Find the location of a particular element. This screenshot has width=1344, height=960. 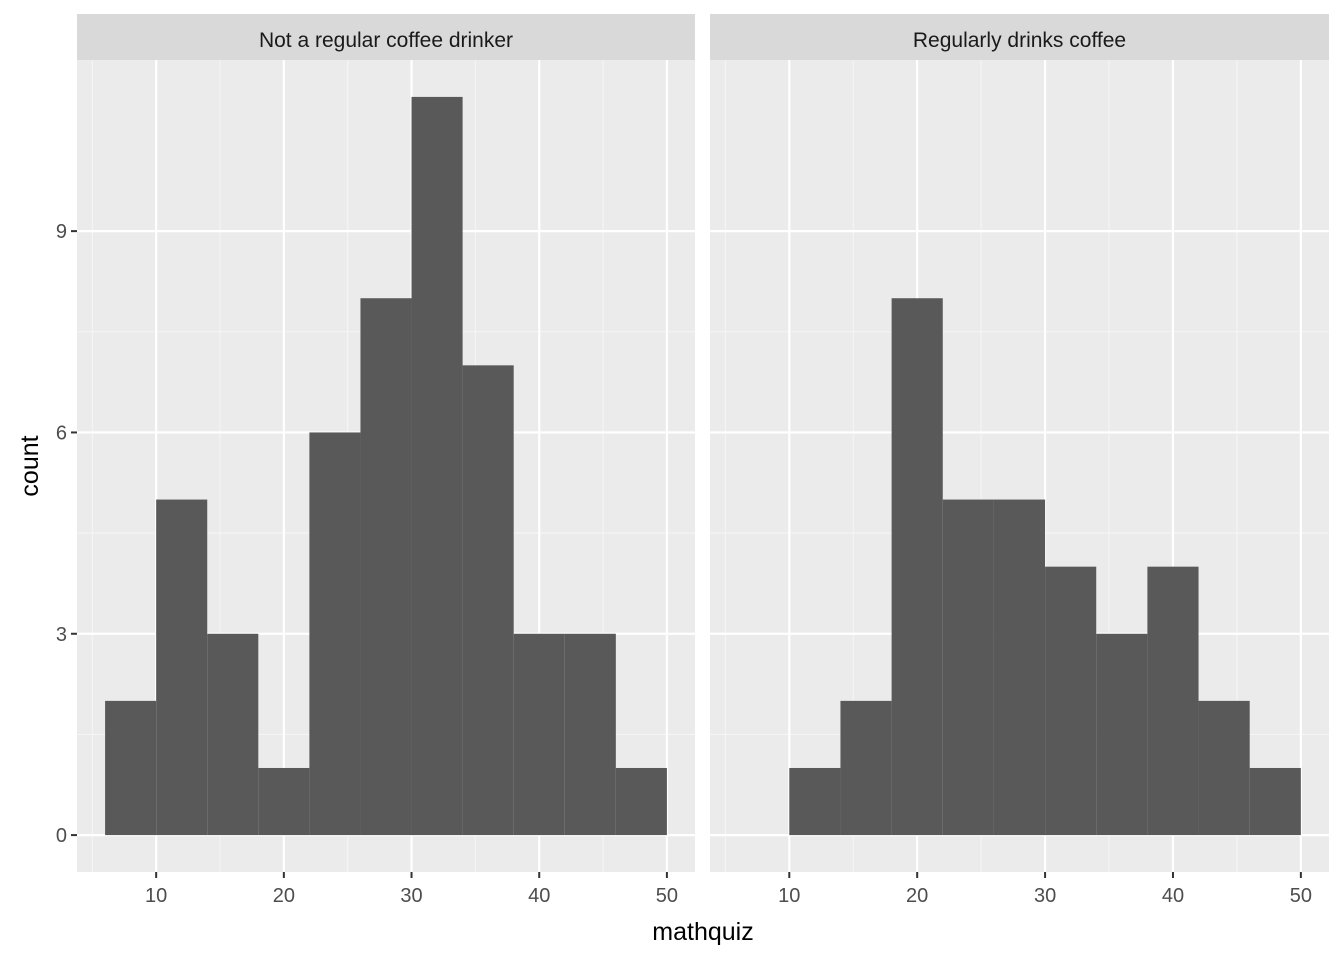

y-tick-label: 6 is located at coordinates (61, 433).